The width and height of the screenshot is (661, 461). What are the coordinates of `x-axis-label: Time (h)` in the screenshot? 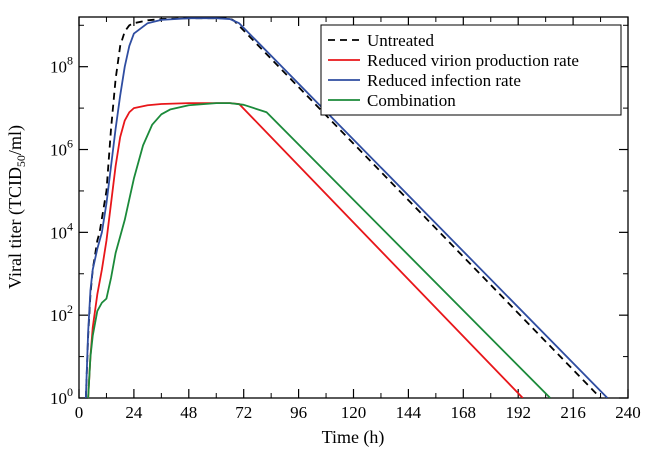 It's located at (353, 437).